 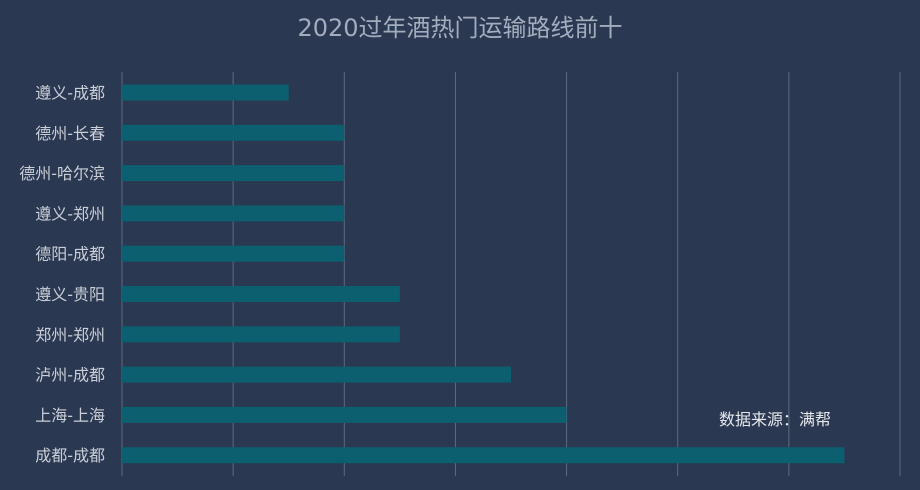 What do you see at coordinates (205, 92) in the screenshot?
I see `bar-遵义-成都` at bounding box center [205, 92].